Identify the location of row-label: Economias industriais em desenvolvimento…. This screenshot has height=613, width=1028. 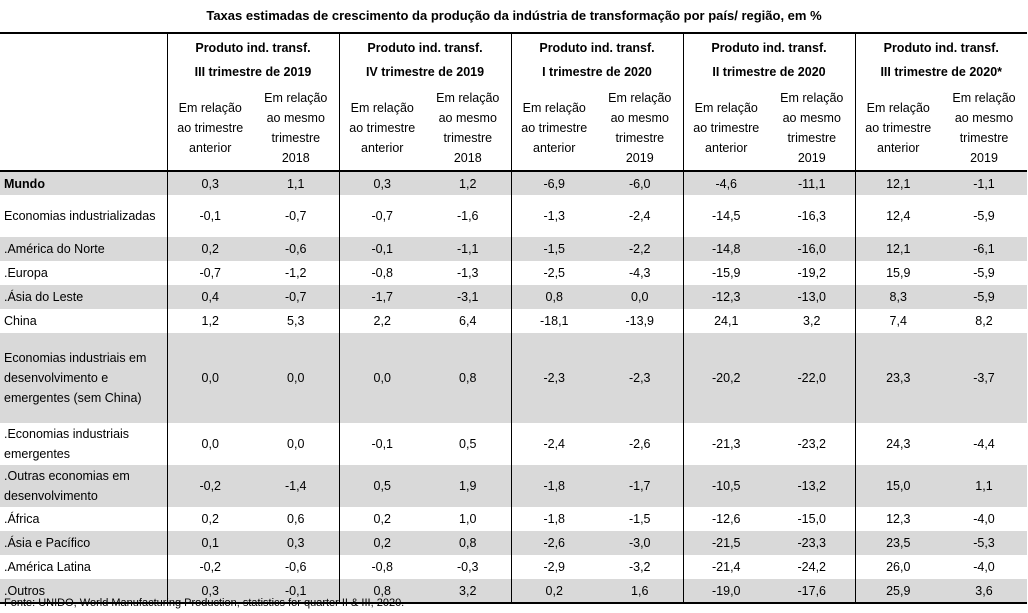
(83, 378).